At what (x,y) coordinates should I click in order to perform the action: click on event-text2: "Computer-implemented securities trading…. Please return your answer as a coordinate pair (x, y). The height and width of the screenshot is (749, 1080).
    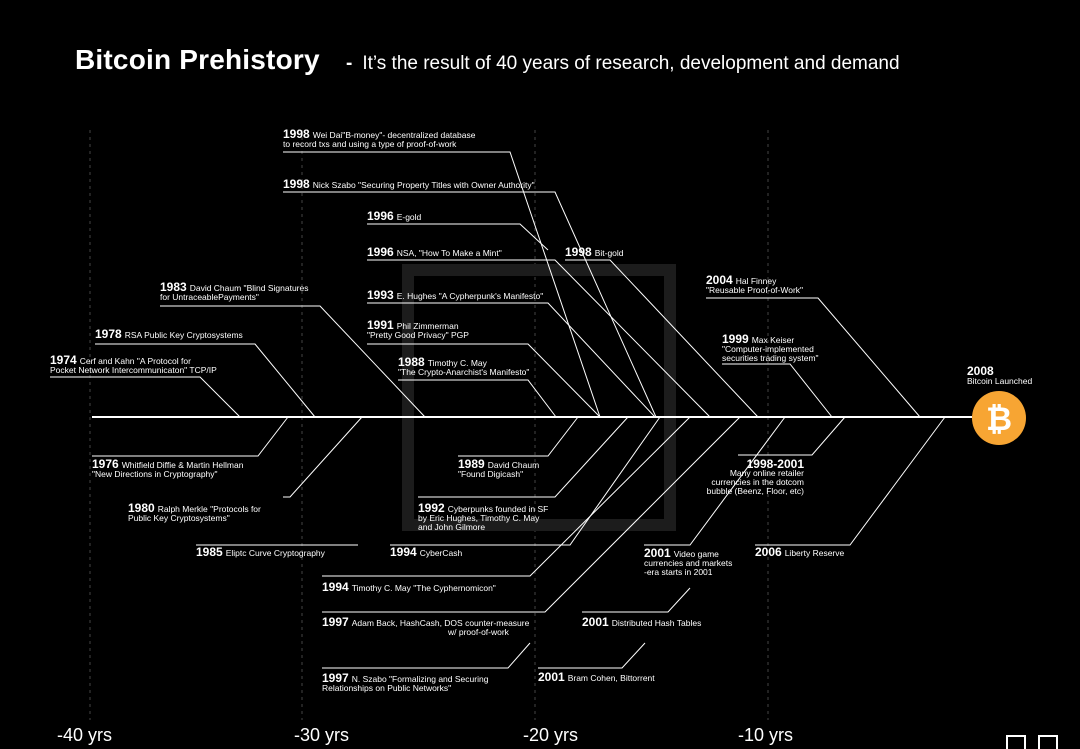
    Looking at the image, I should click on (770, 353).